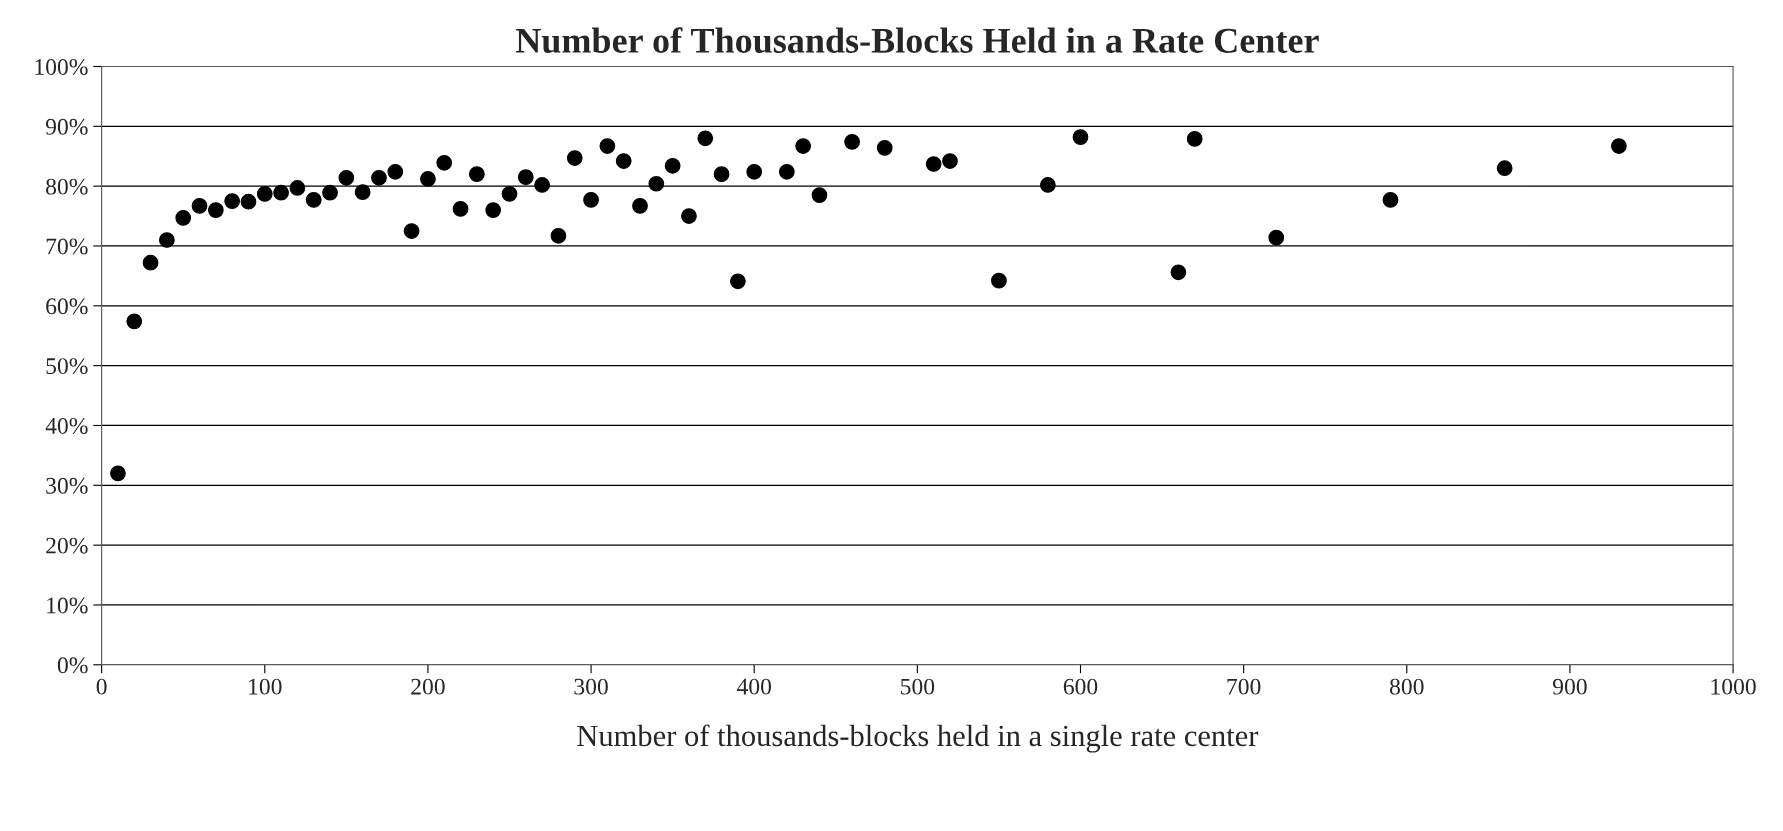 Image resolution: width=1783 pixels, height=831 pixels. I want to click on x-tick-label: 1000, so click(1733, 686).